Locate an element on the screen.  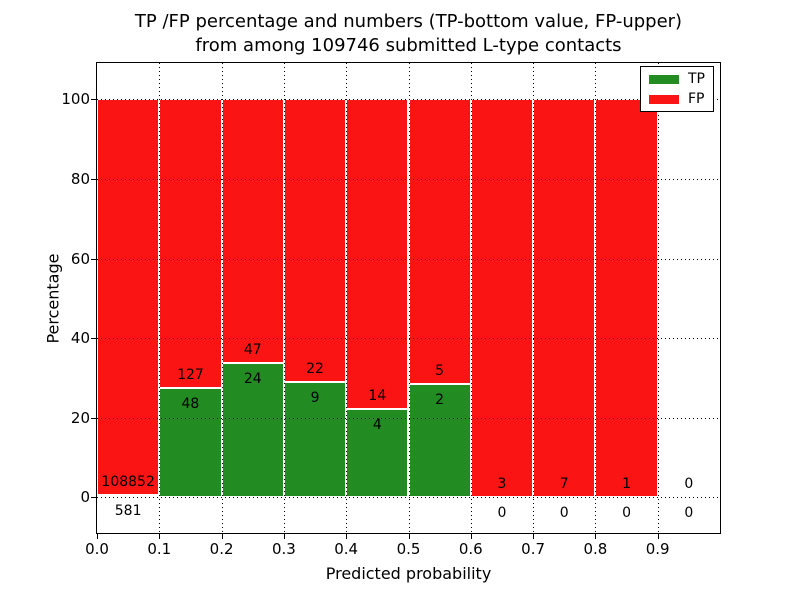
bar-fp-0.2-0.3 is located at coordinates (252, 231).